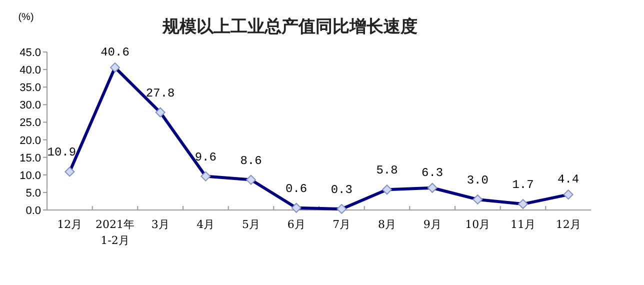 Image resolution: width=644 pixels, height=285 pixels. Describe the element at coordinates (387, 171) in the screenshot. I see `text: 5.8` at that location.